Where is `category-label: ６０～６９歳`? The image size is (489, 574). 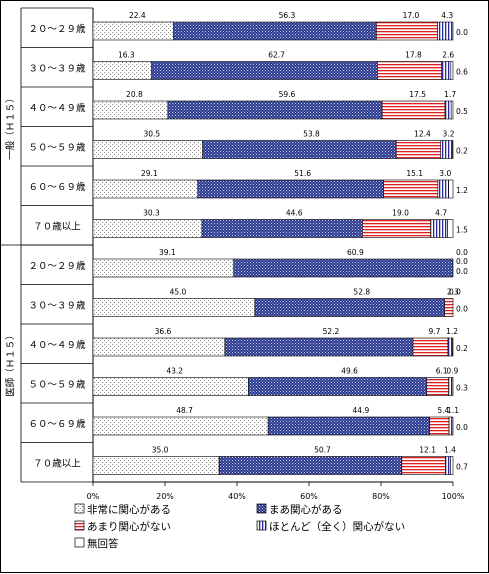 category-label: ６０～６９歳 is located at coordinates (57, 187).